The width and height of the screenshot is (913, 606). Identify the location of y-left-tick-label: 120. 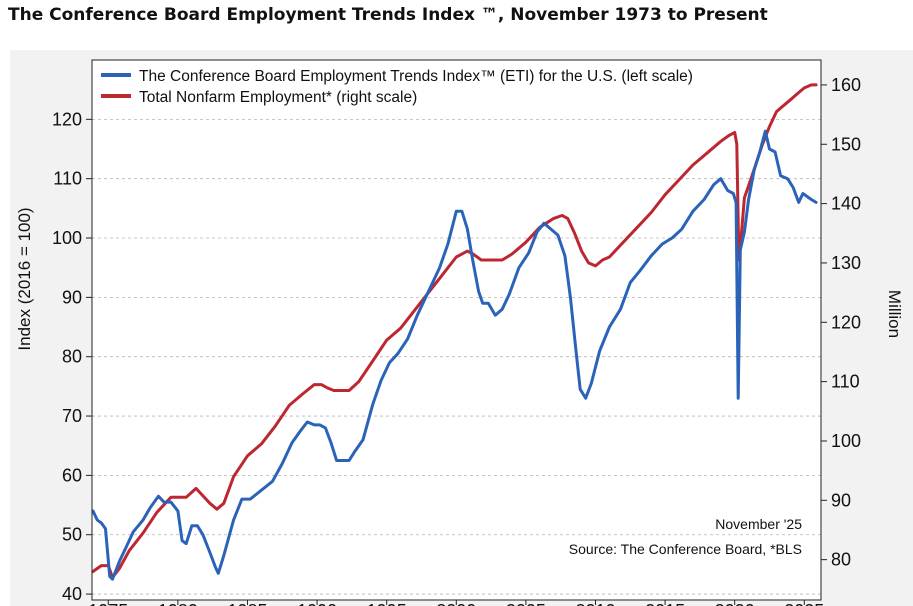
(67, 119).